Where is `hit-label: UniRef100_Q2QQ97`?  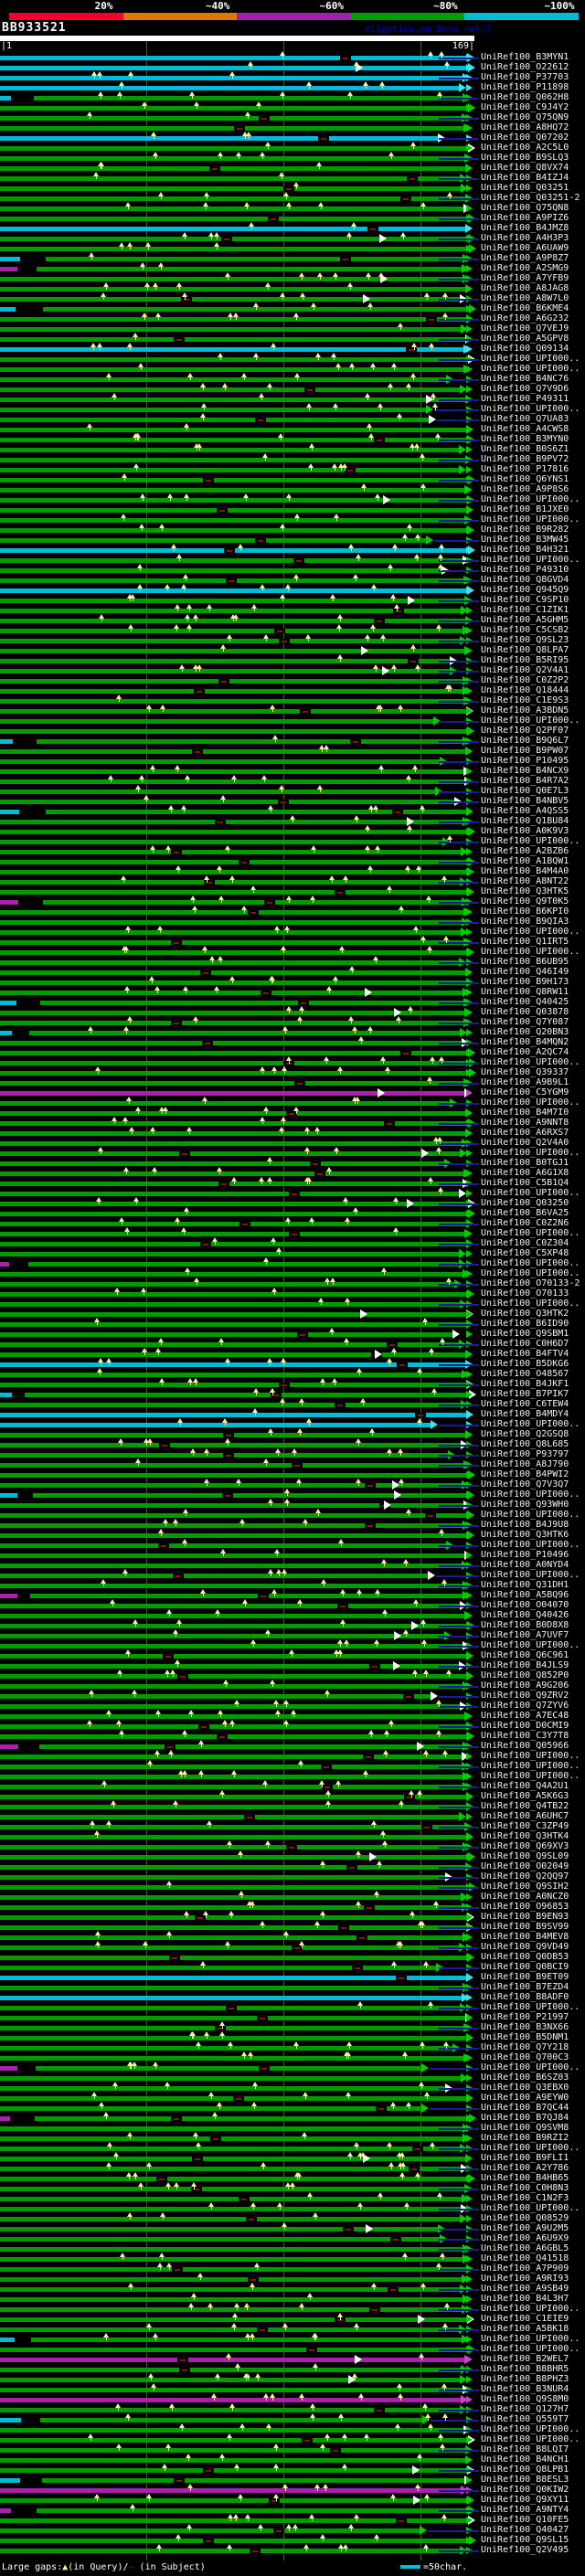
hit-label: UniRef100_Q2QQ97 is located at coordinates (525, 1876).